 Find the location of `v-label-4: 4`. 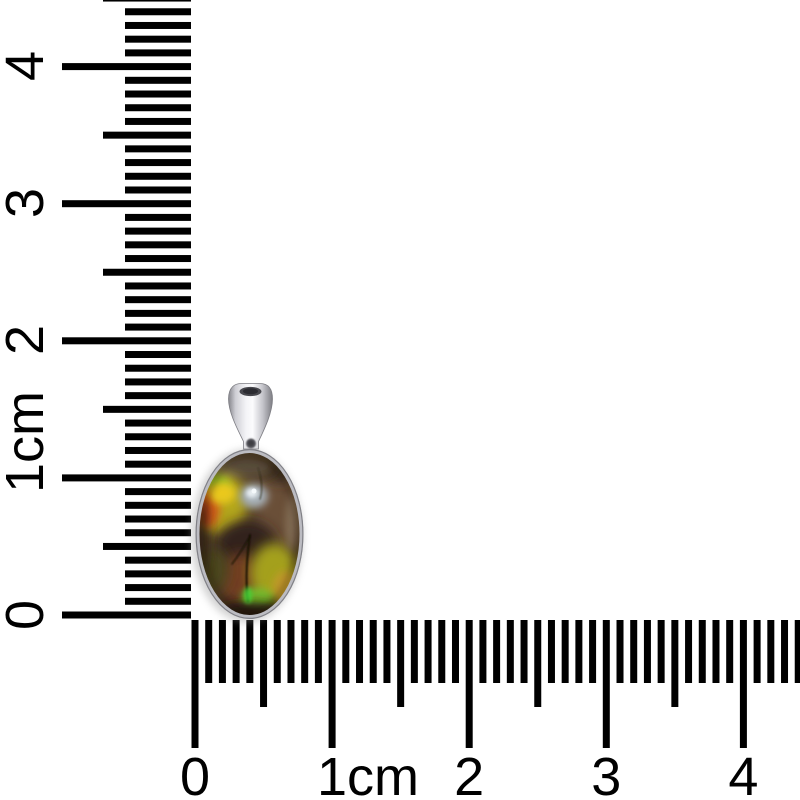

v-label-4: 4 is located at coordinates (27, 66).